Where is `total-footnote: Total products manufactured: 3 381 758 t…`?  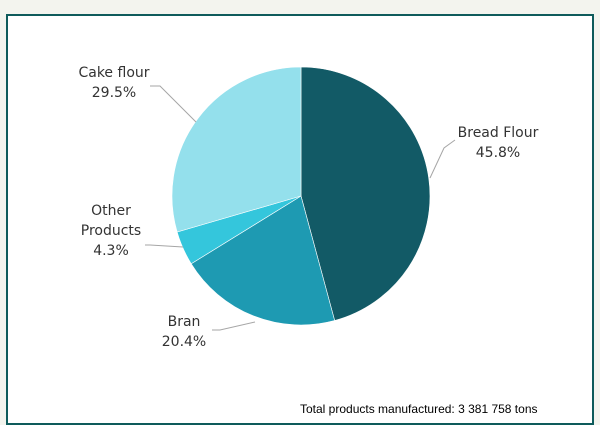 total-footnote: Total products manufactured: 3 381 758 t… is located at coordinates (419, 409).